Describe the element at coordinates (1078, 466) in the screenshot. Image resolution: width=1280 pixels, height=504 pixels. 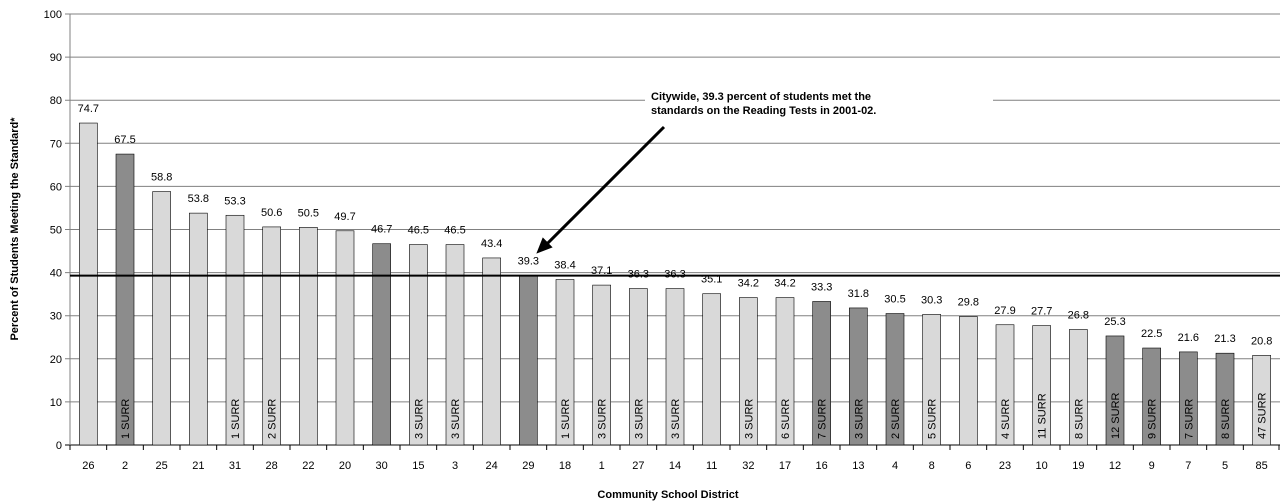
I see `x-tick-label: 19` at that location.